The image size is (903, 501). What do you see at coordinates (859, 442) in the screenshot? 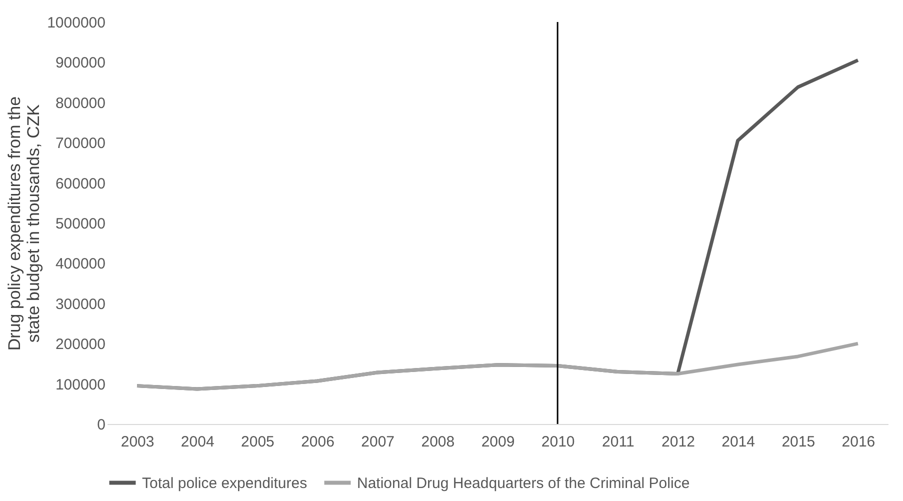
I see `x-tick-label: 2016` at bounding box center [859, 442].